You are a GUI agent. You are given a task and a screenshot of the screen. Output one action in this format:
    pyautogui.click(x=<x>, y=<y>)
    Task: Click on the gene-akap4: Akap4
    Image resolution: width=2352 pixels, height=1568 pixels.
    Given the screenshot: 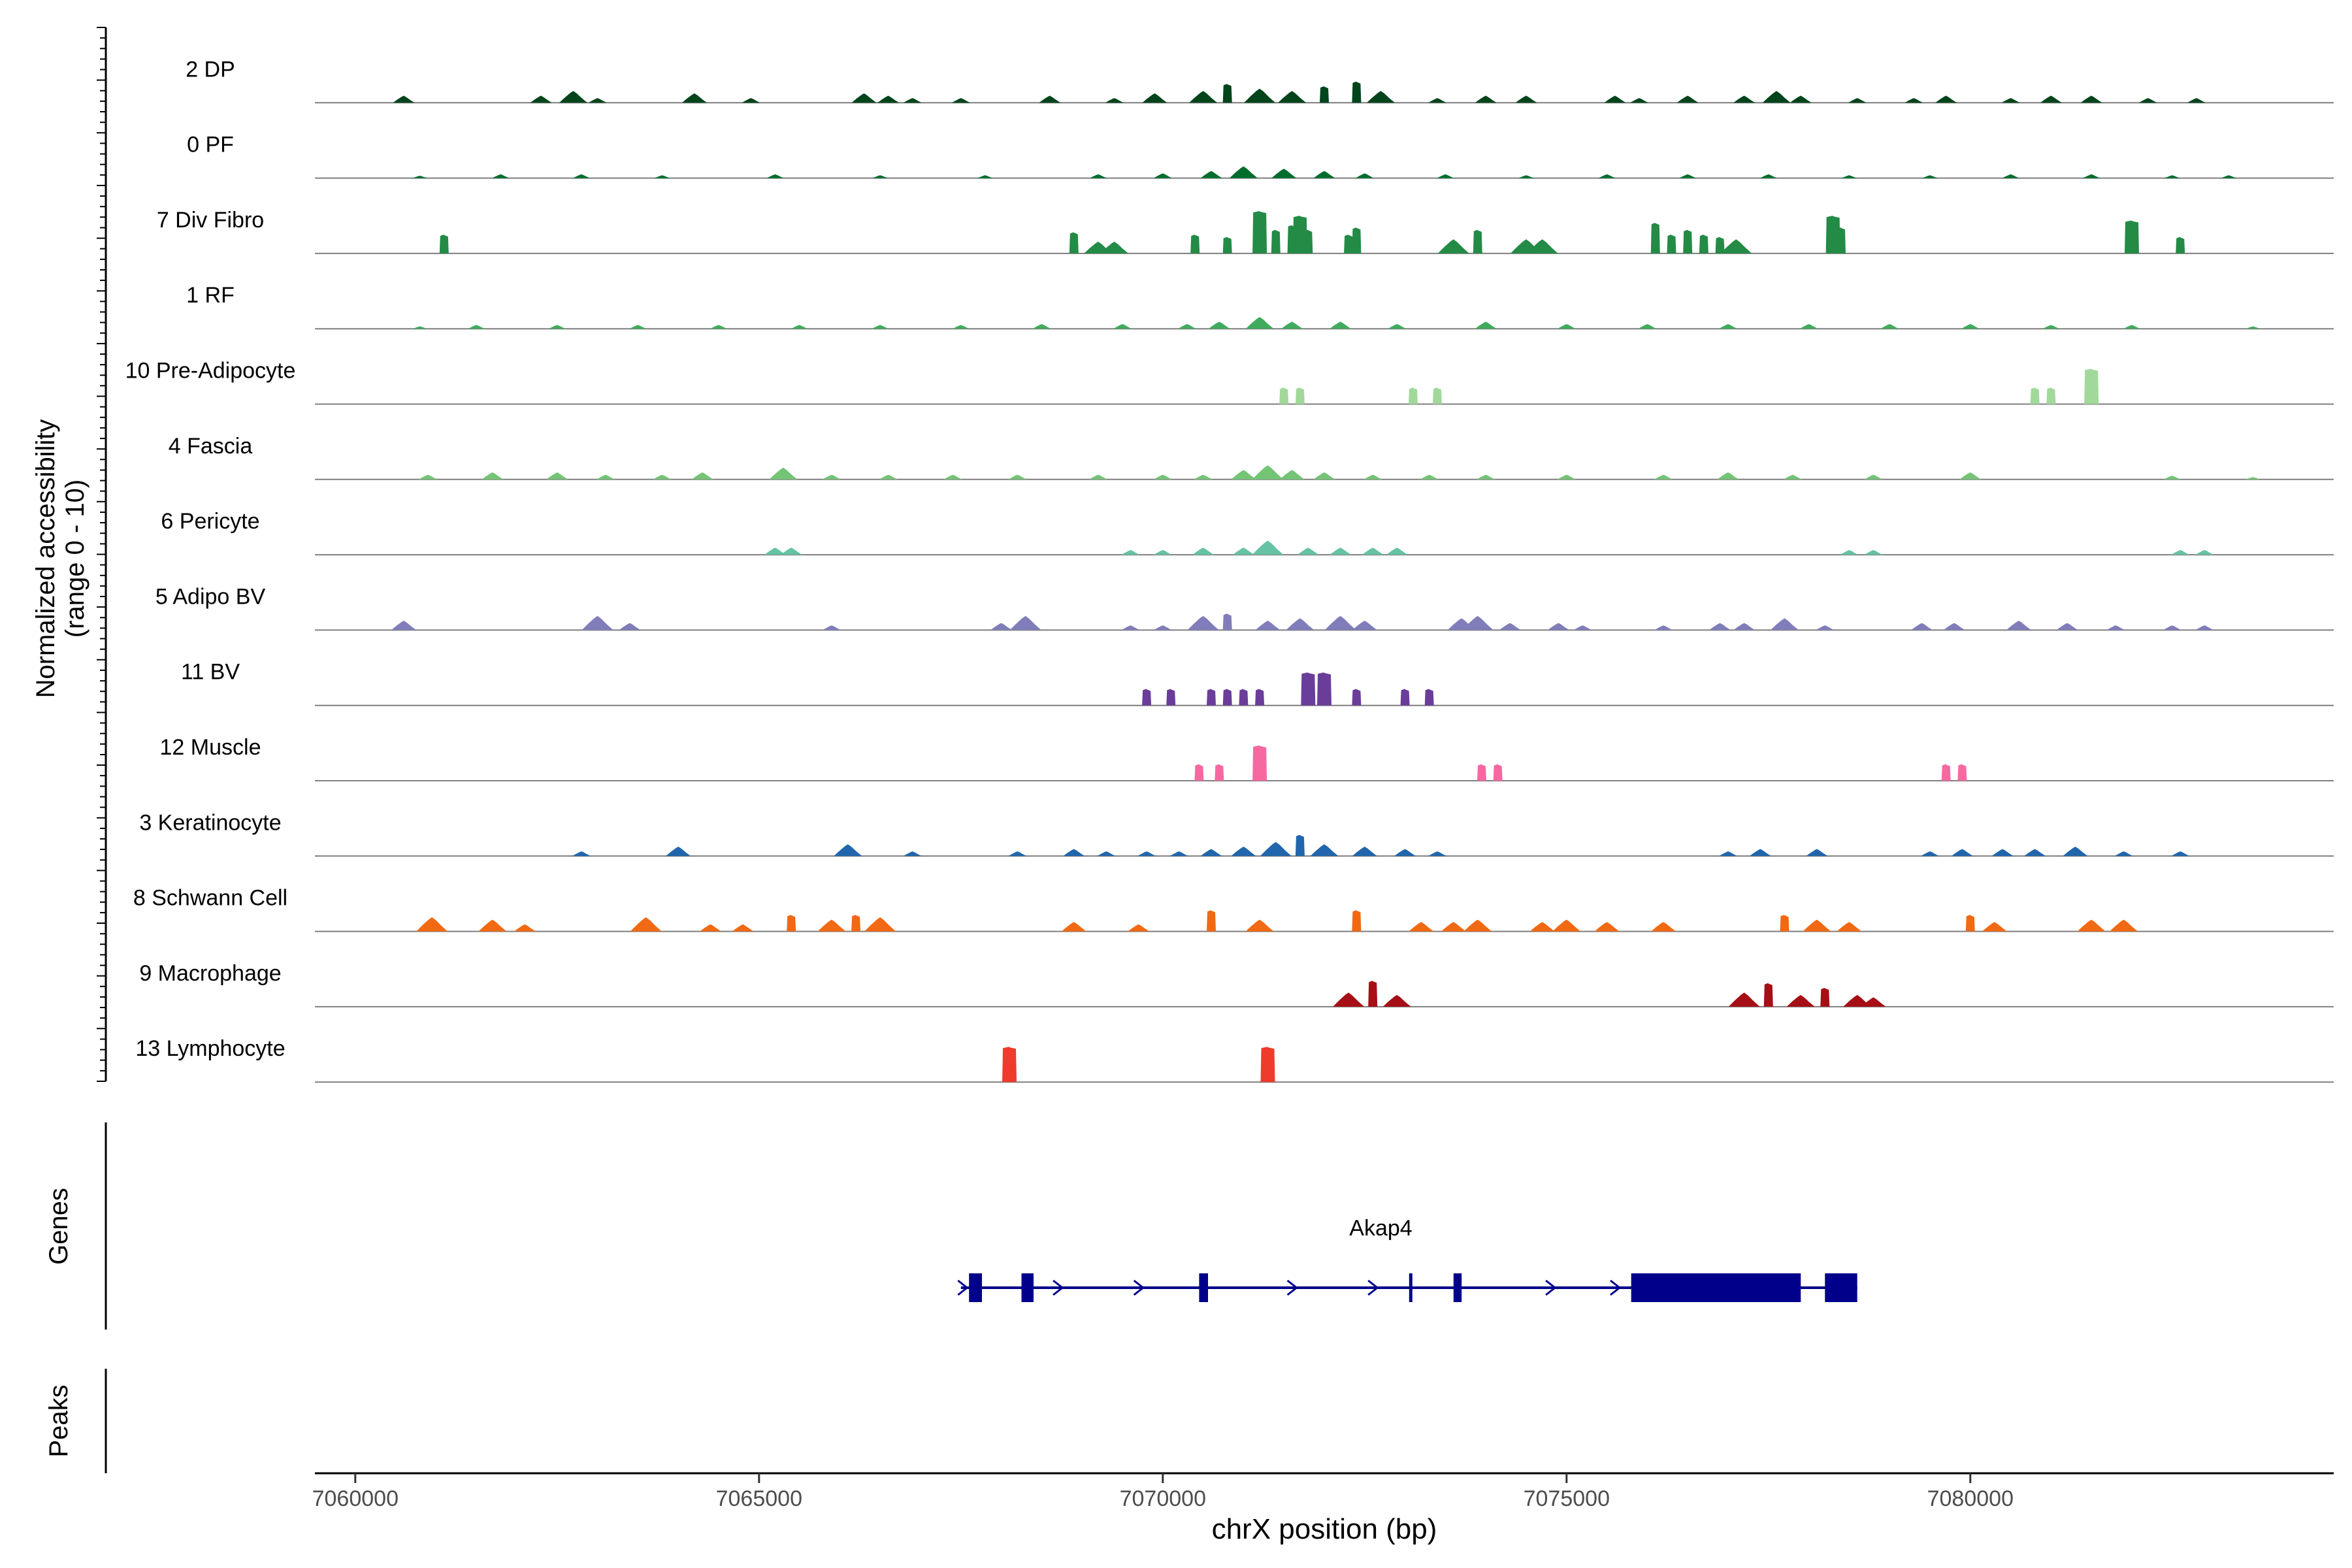 What is the action you would take?
    pyautogui.click(x=1407, y=1259)
    